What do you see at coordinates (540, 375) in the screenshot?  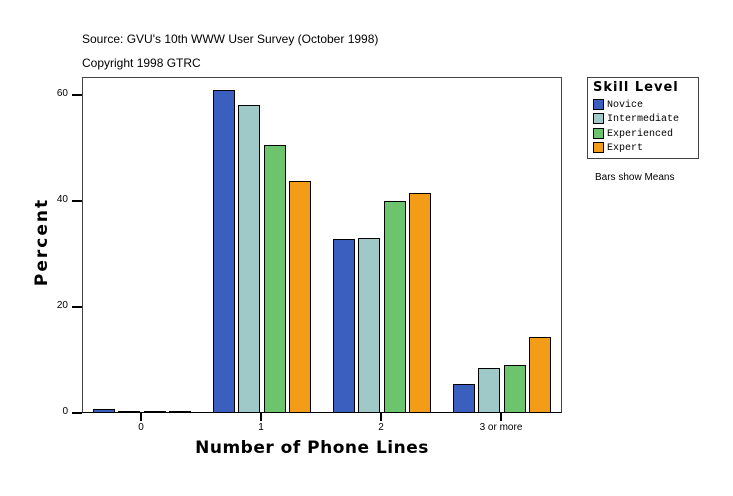 I see `bar-expert-3-or-more` at bounding box center [540, 375].